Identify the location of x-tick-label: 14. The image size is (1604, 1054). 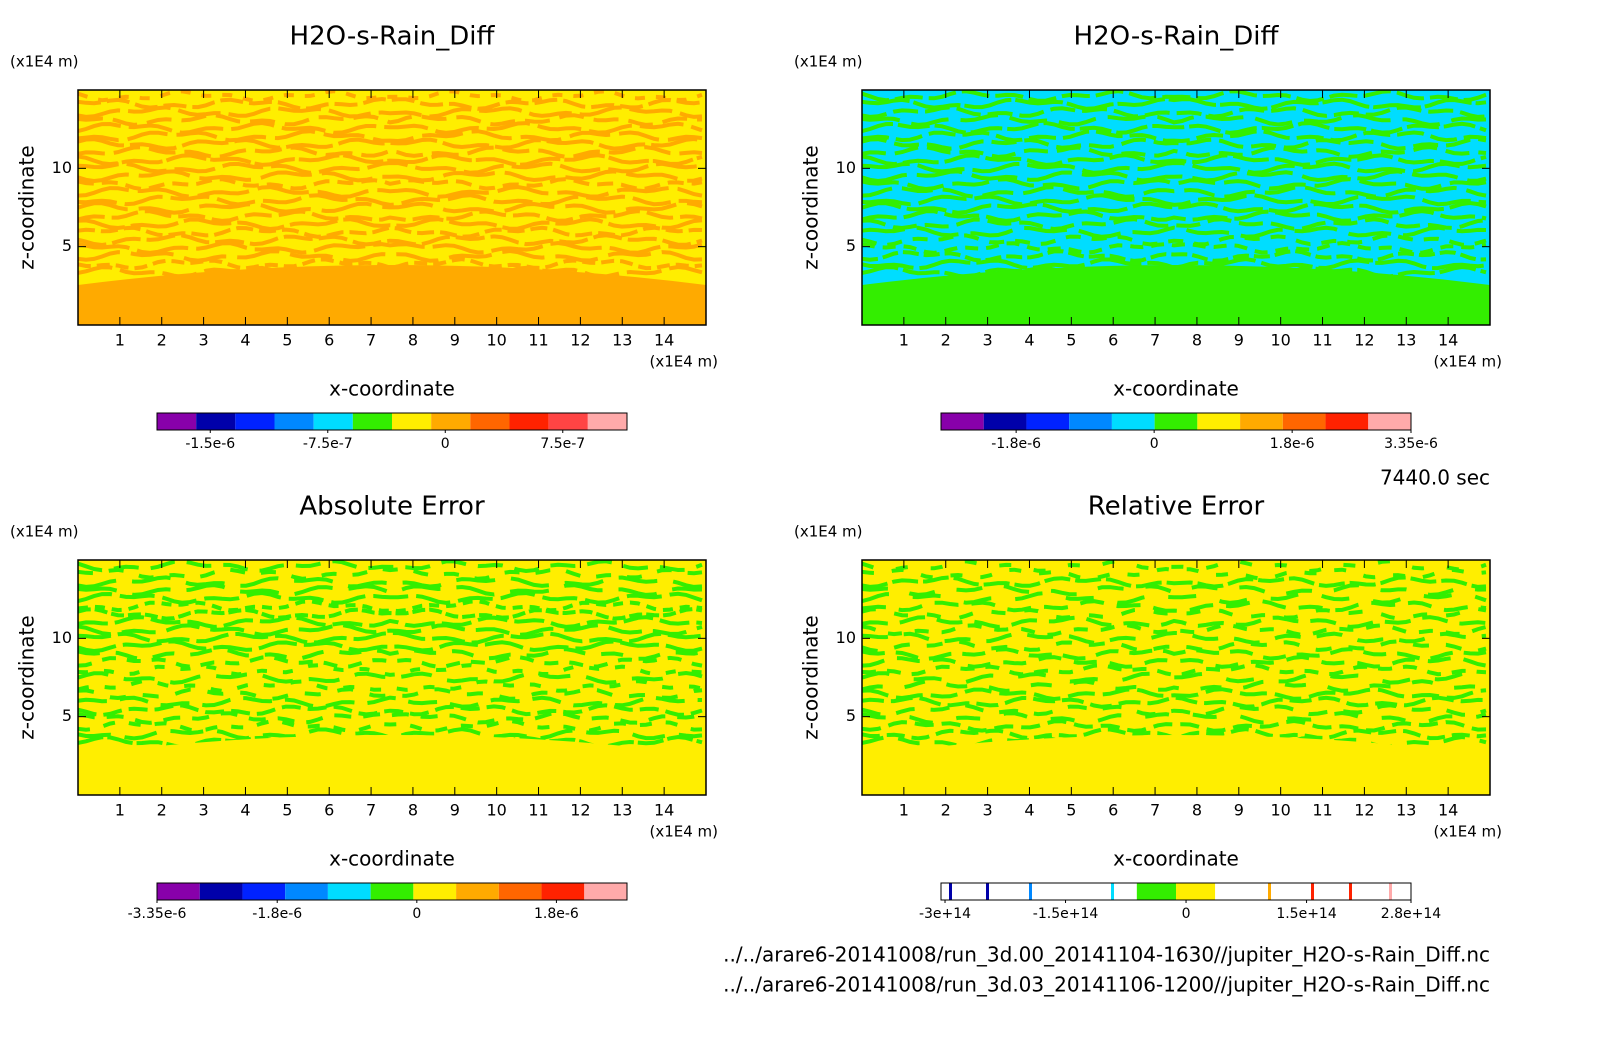
(1448, 340).